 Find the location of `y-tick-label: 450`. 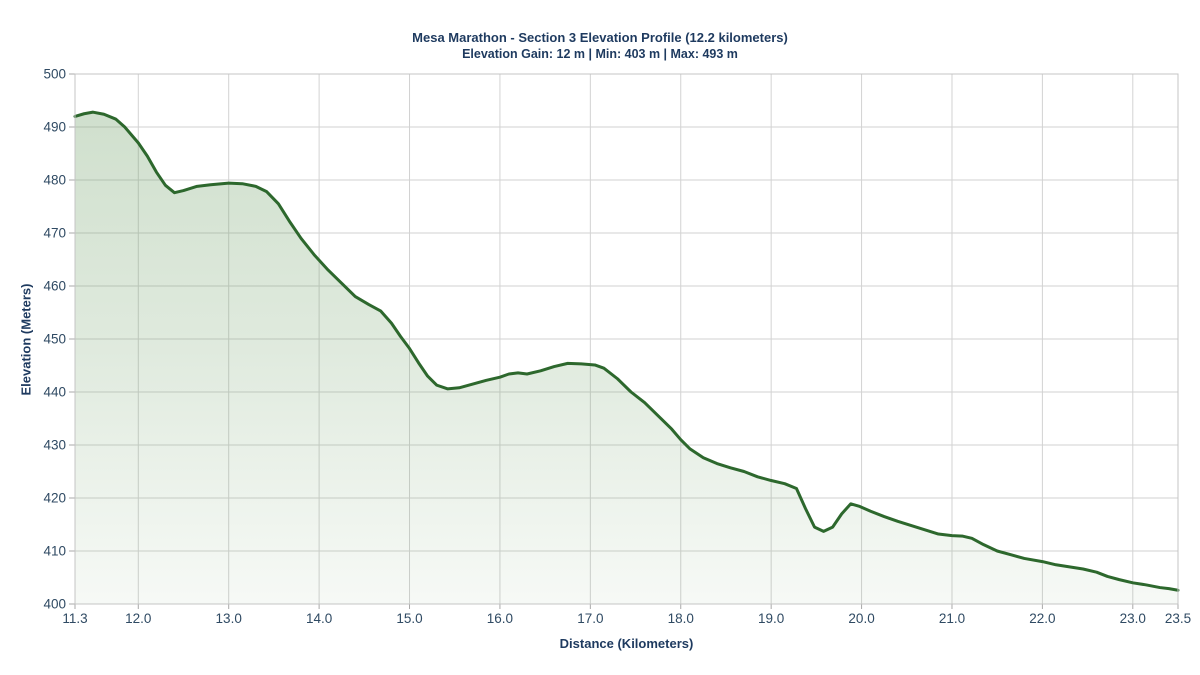

y-tick-label: 450 is located at coordinates (54, 339).